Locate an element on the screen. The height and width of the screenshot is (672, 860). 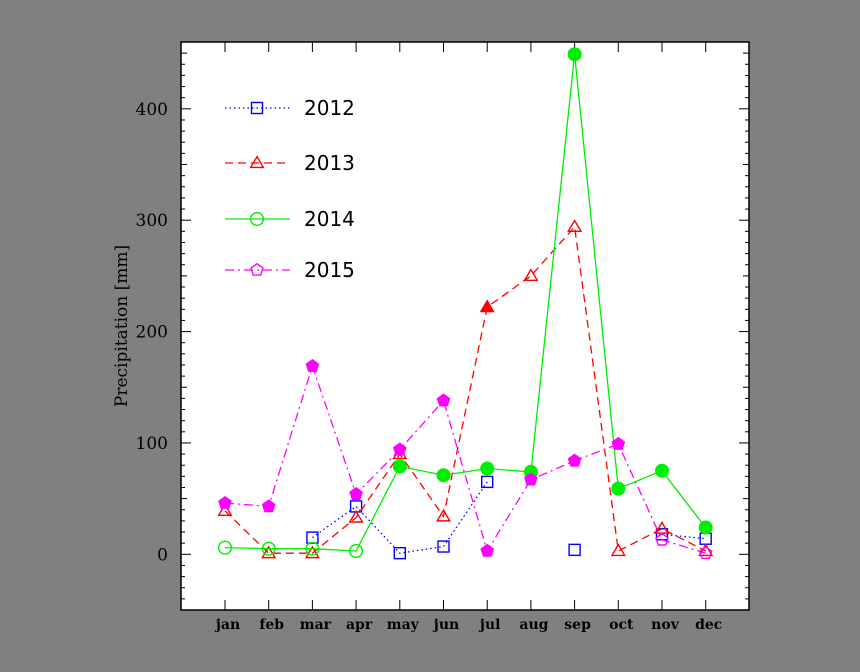
data-point-2013-sep is located at coordinates (575, 226).